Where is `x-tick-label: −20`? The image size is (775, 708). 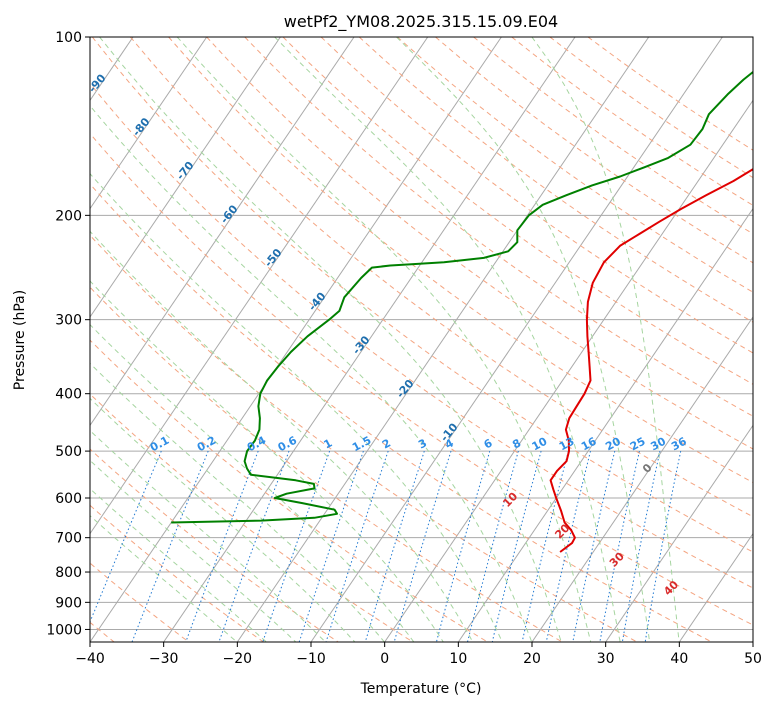
x-tick-label: −20 is located at coordinates (238, 659).